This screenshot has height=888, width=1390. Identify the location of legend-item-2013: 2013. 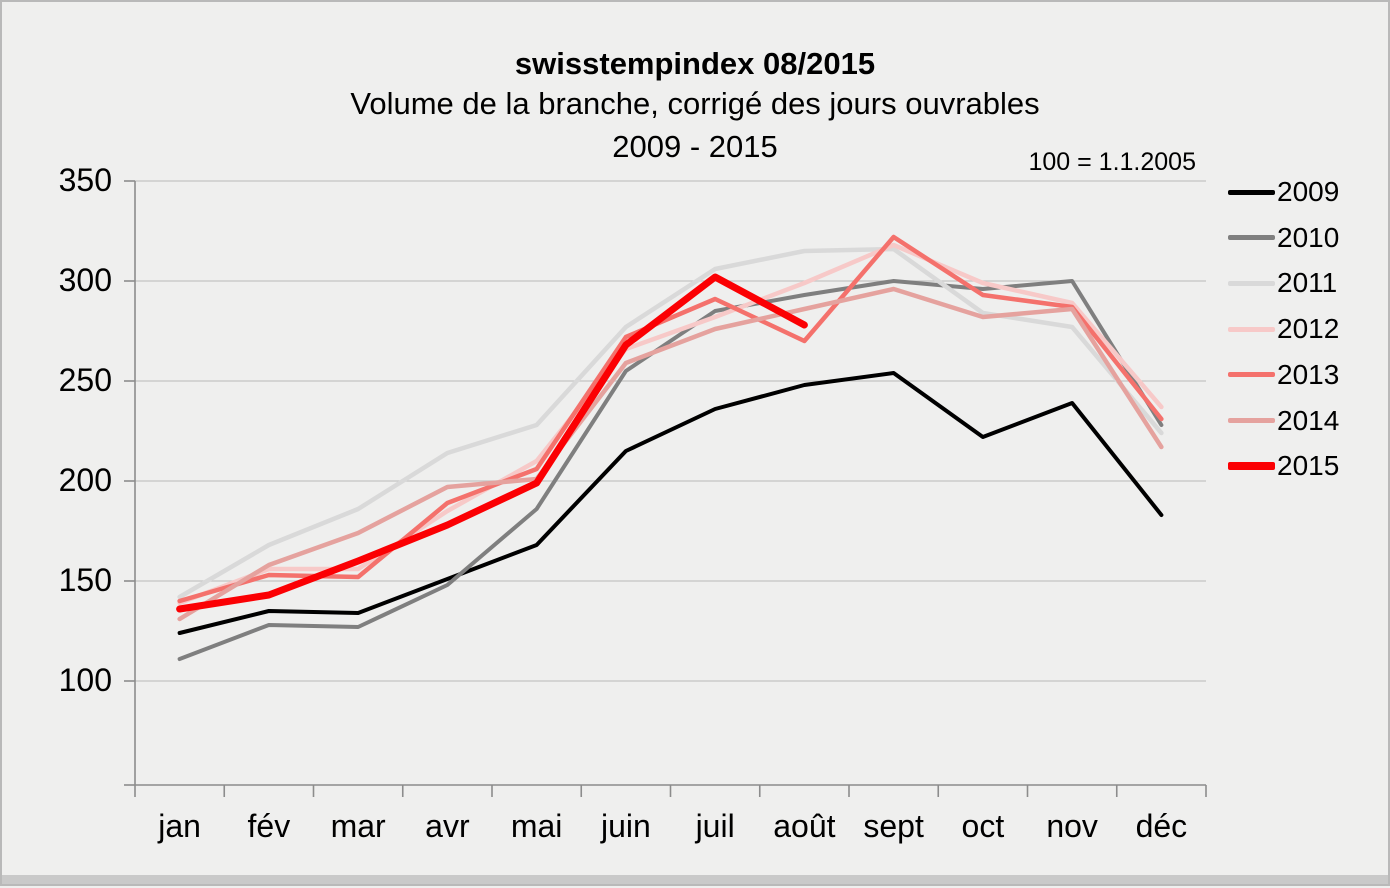
(1283, 375).